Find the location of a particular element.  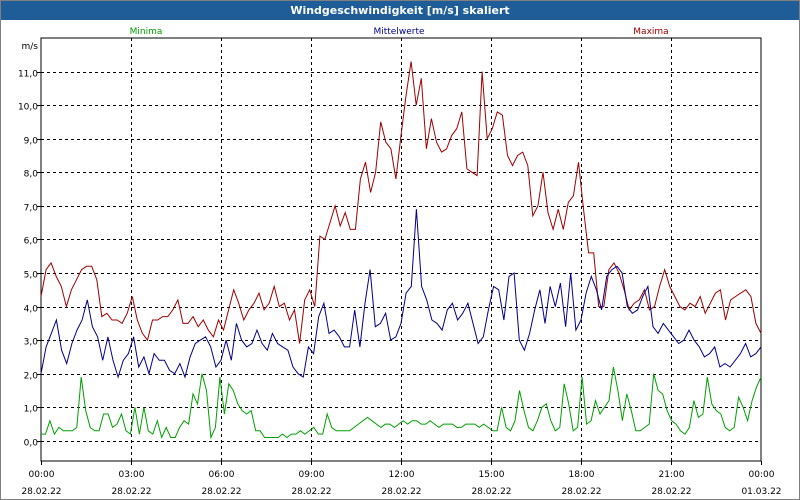

legend-entry-mittelwerte: Mittelwerte is located at coordinates (398, 32).